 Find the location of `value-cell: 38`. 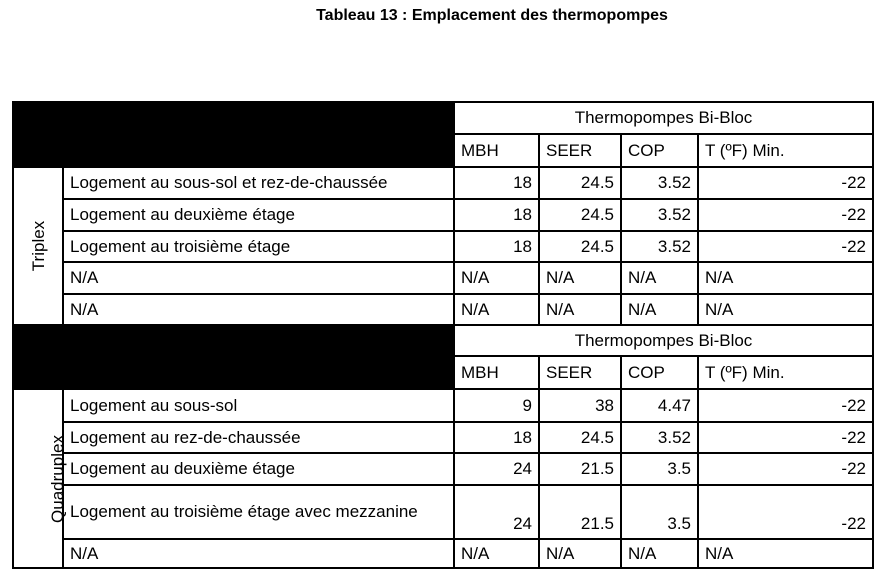

value-cell: 38 is located at coordinates (580, 405).